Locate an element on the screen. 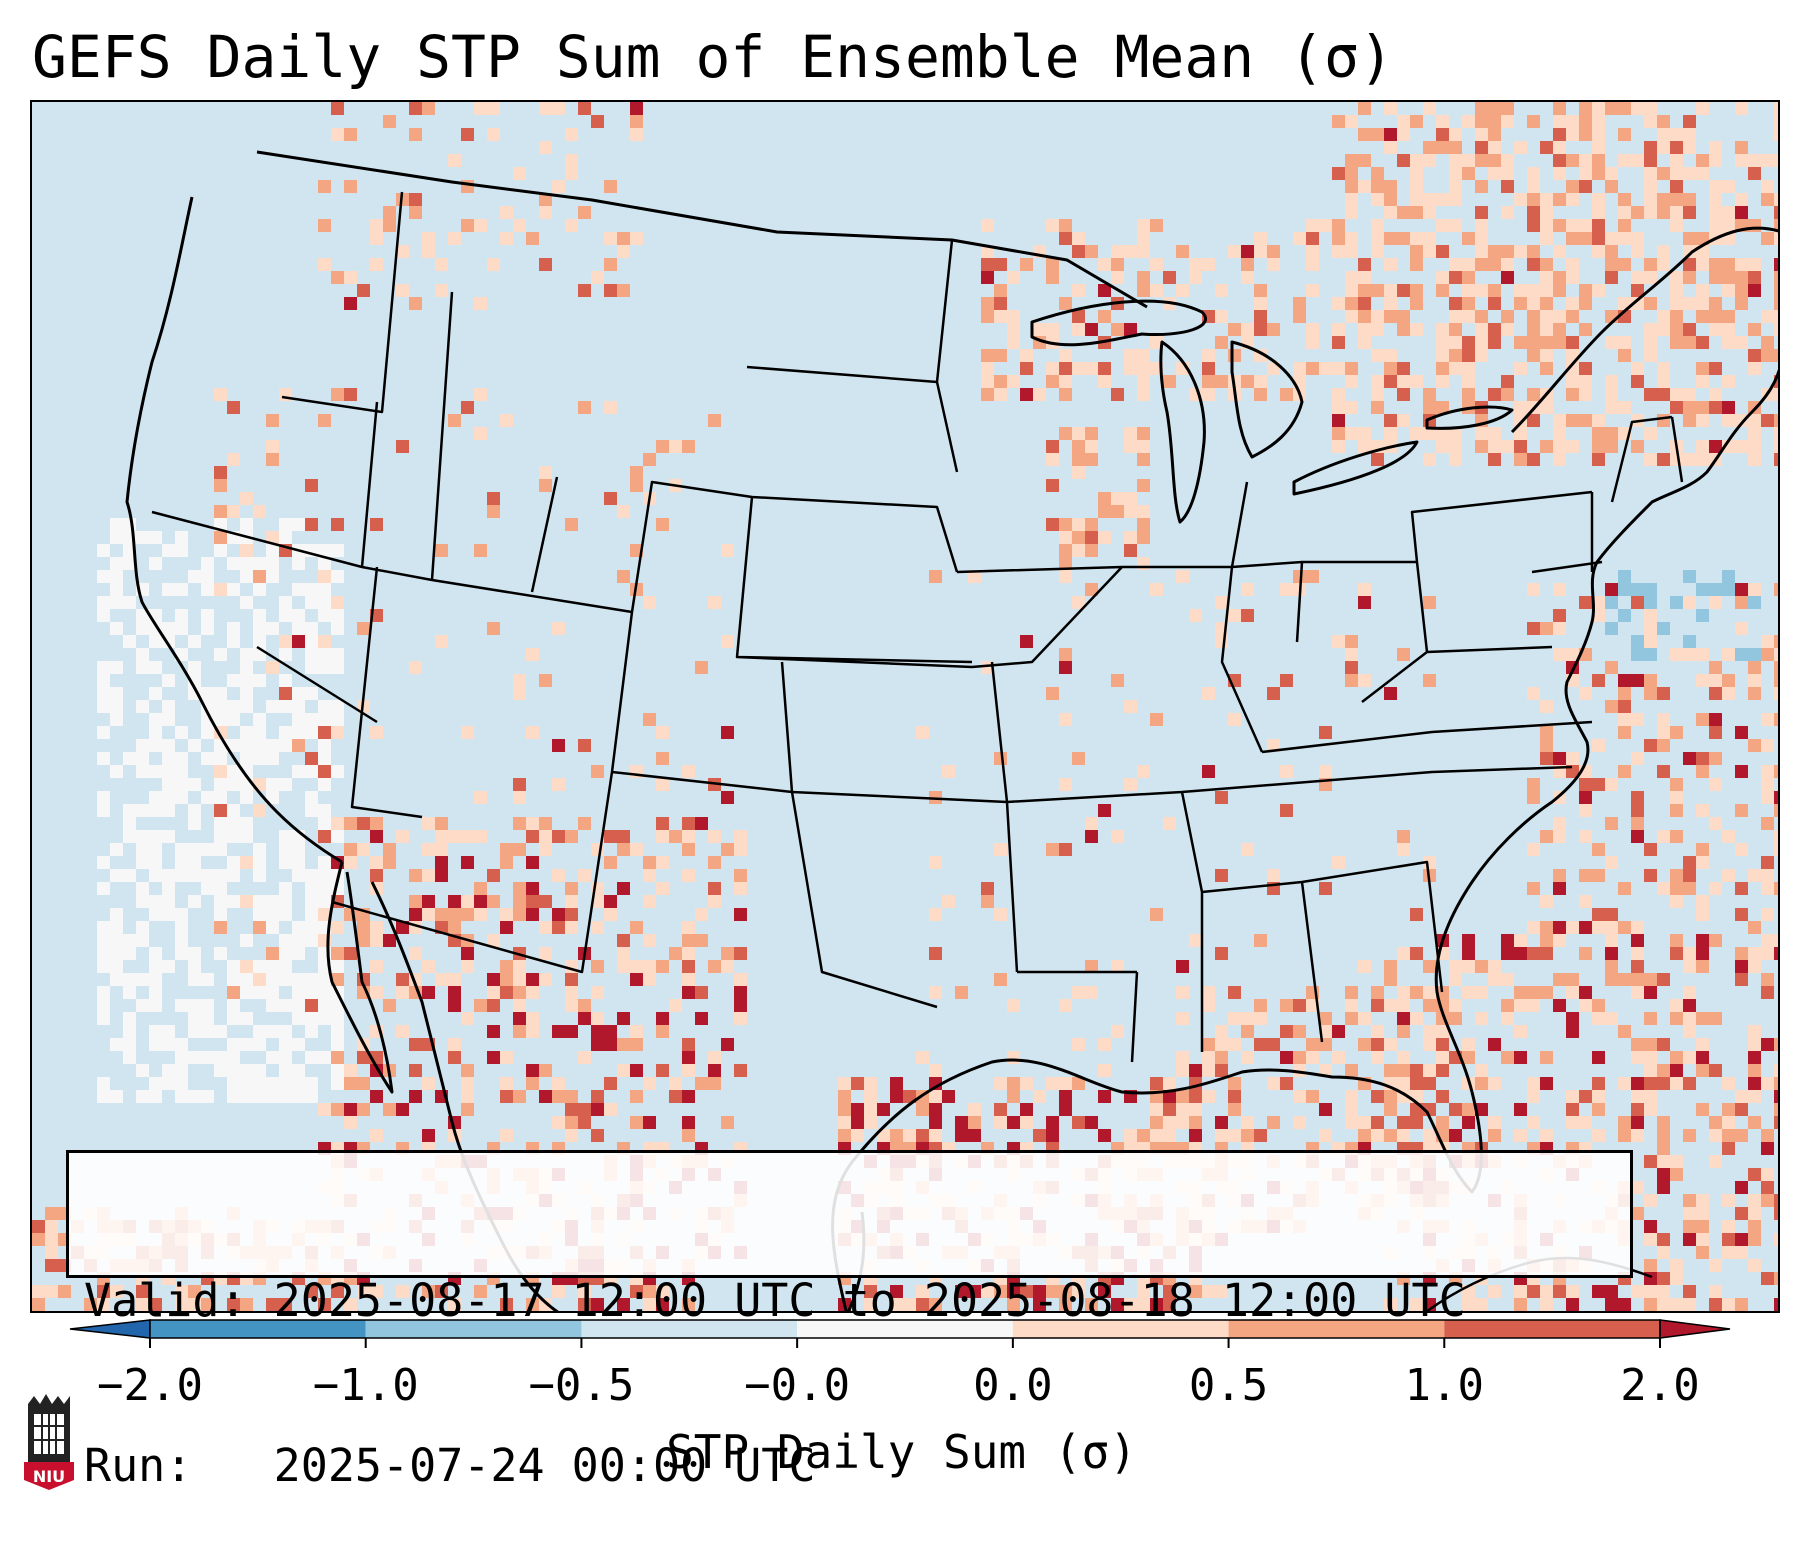 This screenshot has width=1803, height=1548. colorbar-tick-label: 0.0 is located at coordinates (1013, 1385).